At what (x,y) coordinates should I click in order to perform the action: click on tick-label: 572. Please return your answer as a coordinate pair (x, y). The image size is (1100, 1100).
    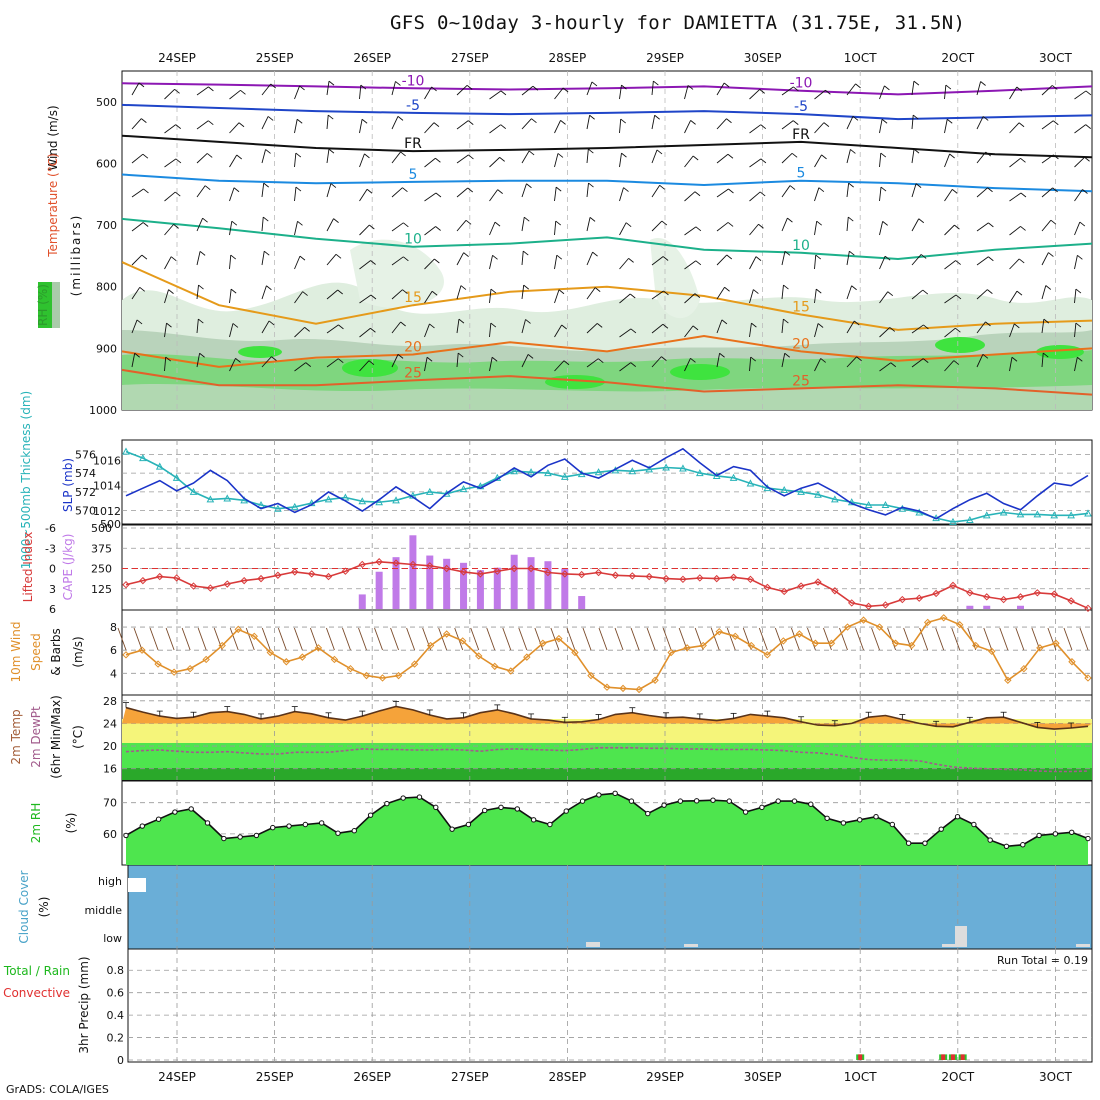
    Looking at the image, I should click on (85, 492).